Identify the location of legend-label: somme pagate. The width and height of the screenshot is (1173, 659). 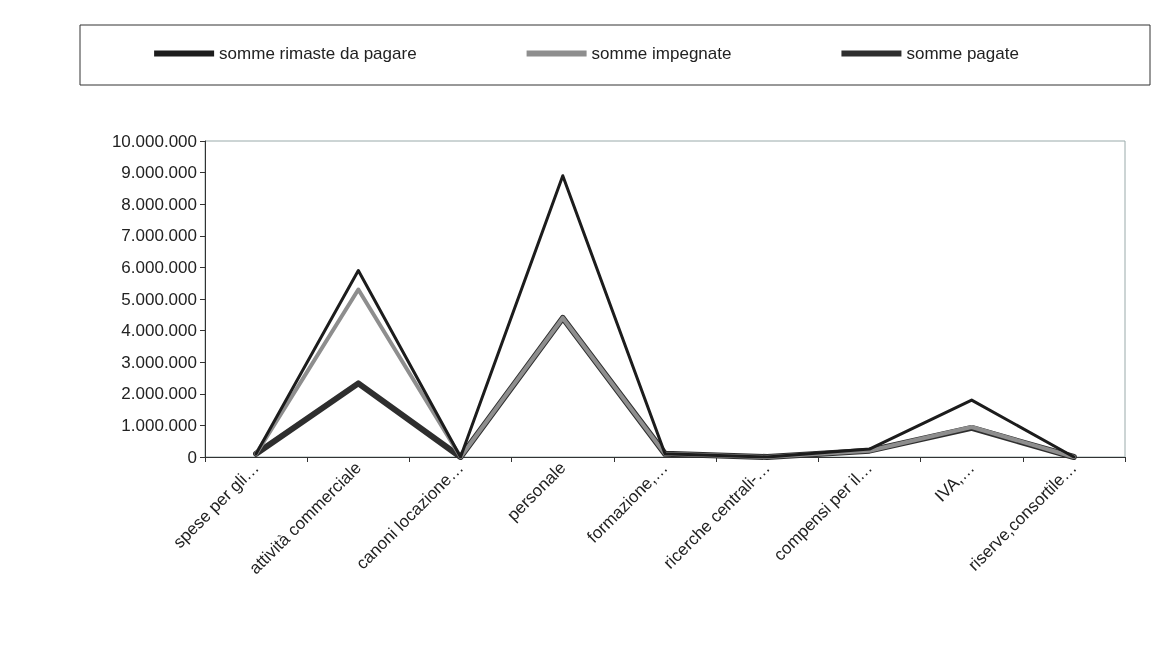
(962, 53).